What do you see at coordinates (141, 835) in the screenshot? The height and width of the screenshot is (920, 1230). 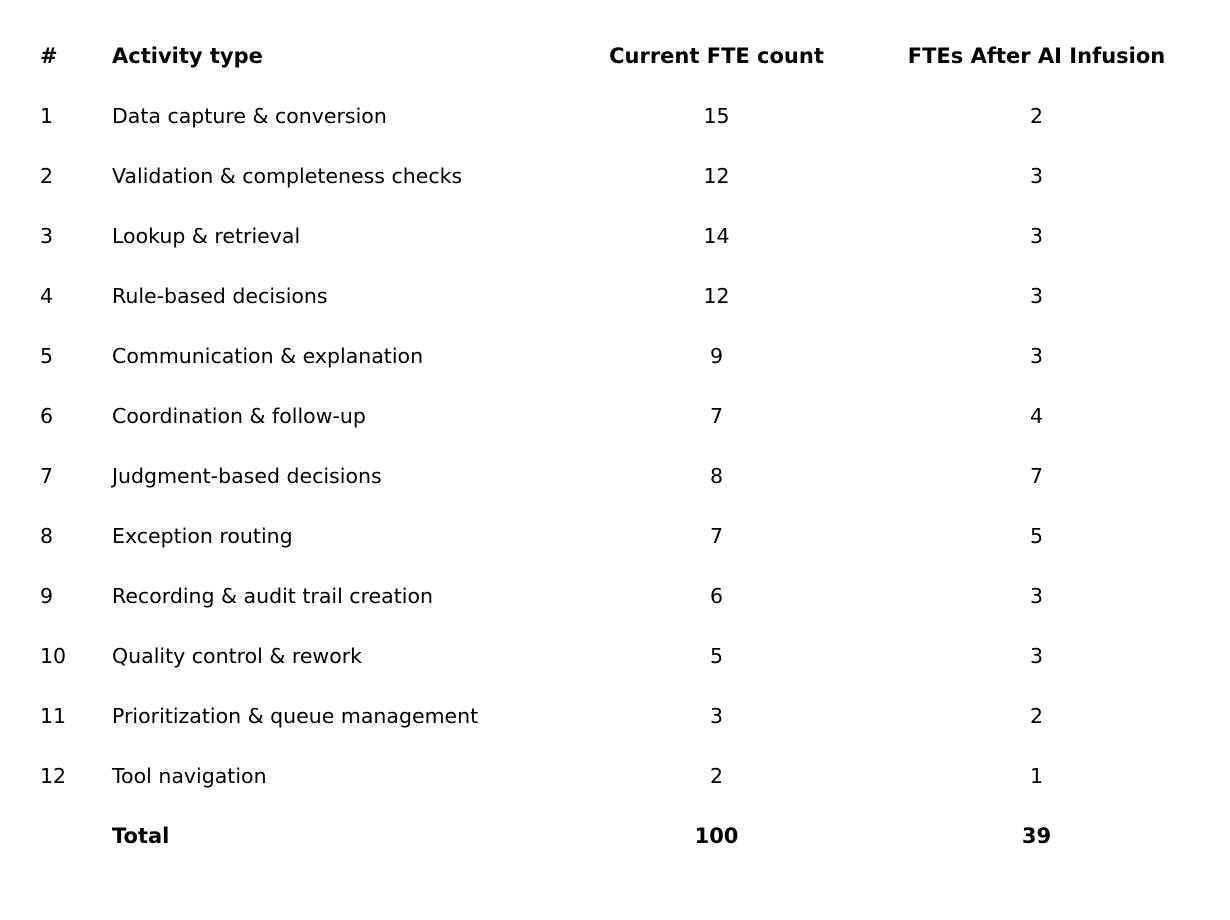 I see `total-label: Total` at bounding box center [141, 835].